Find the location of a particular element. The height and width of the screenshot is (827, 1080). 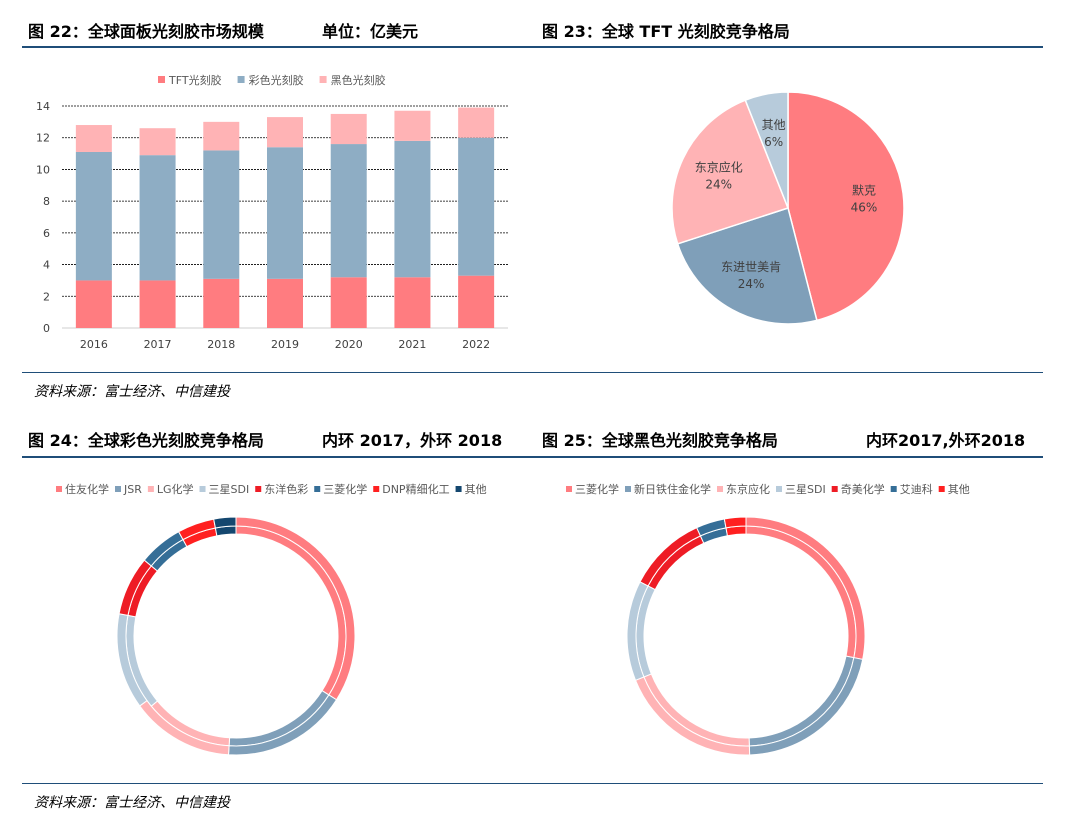

x-tick-label: 2019 is located at coordinates (285, 344).